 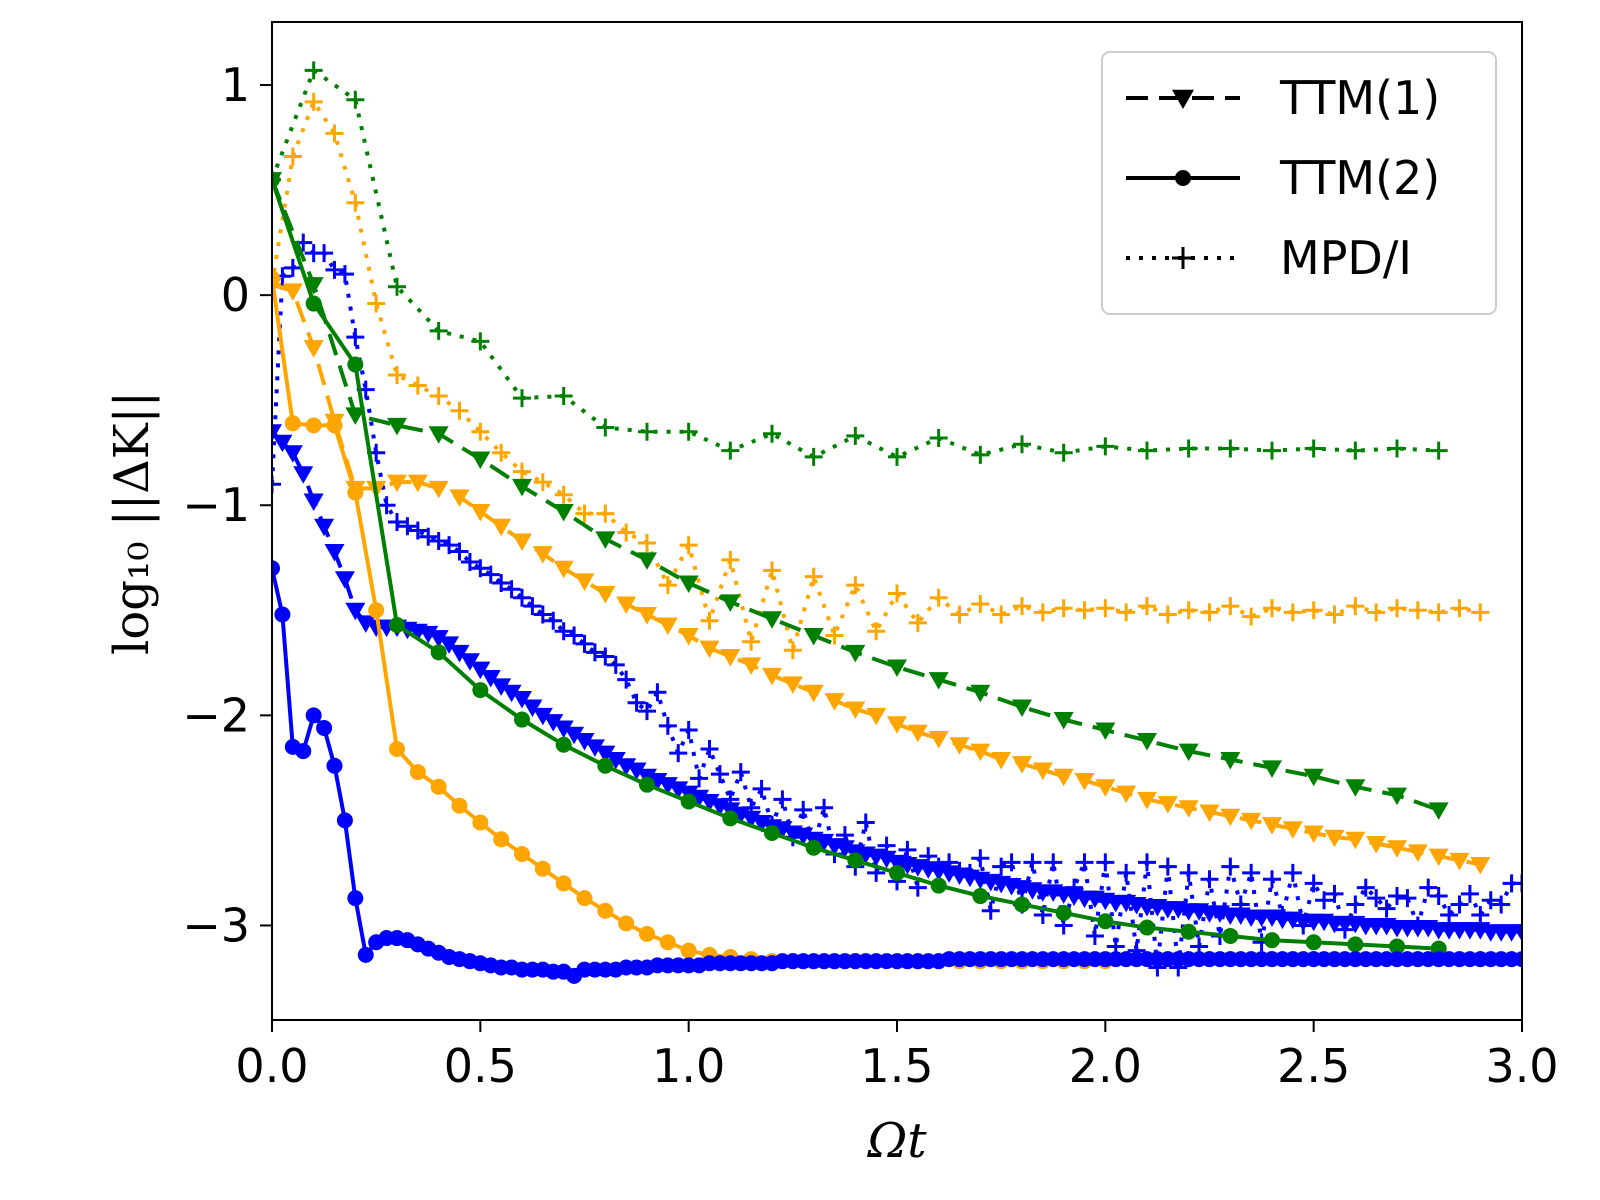 I want to click on legend-box, so click(x=1299, y=183).